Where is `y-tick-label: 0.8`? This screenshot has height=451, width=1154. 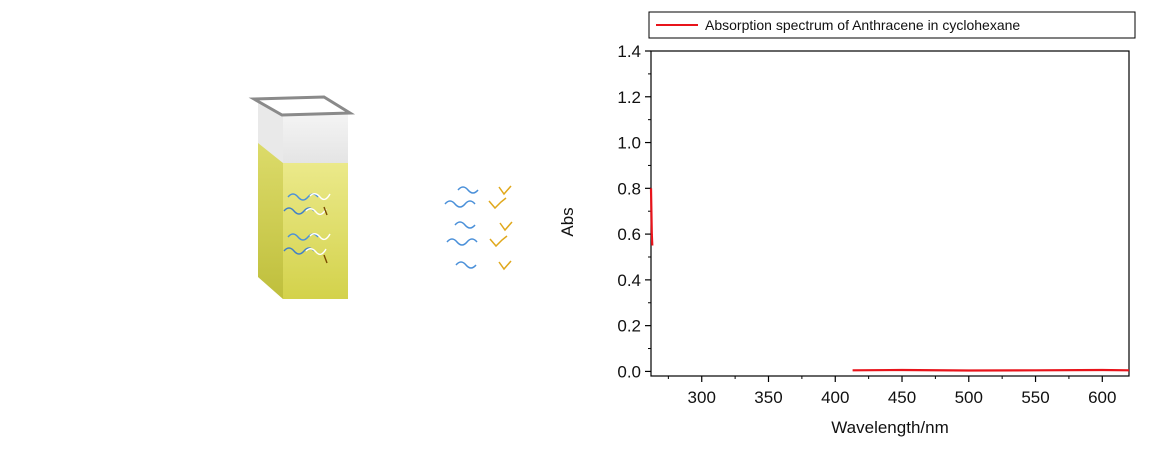 y-tick-label: 0.8 is located at coordinates (629, 188).